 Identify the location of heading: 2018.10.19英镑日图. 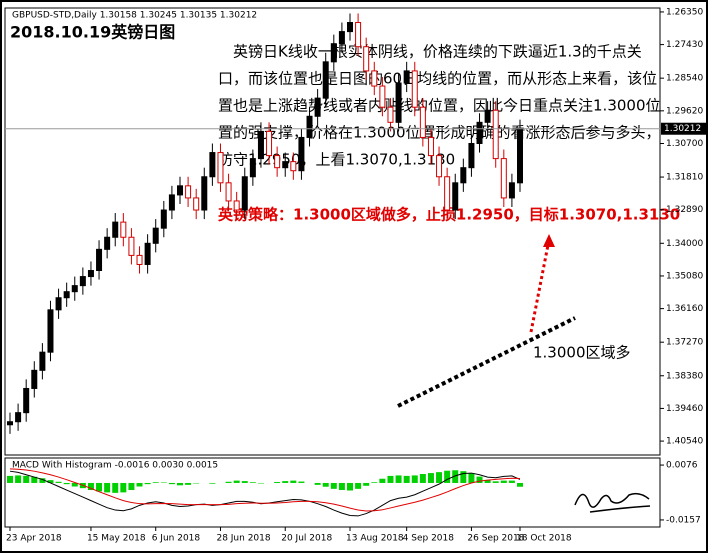
(92, 32).